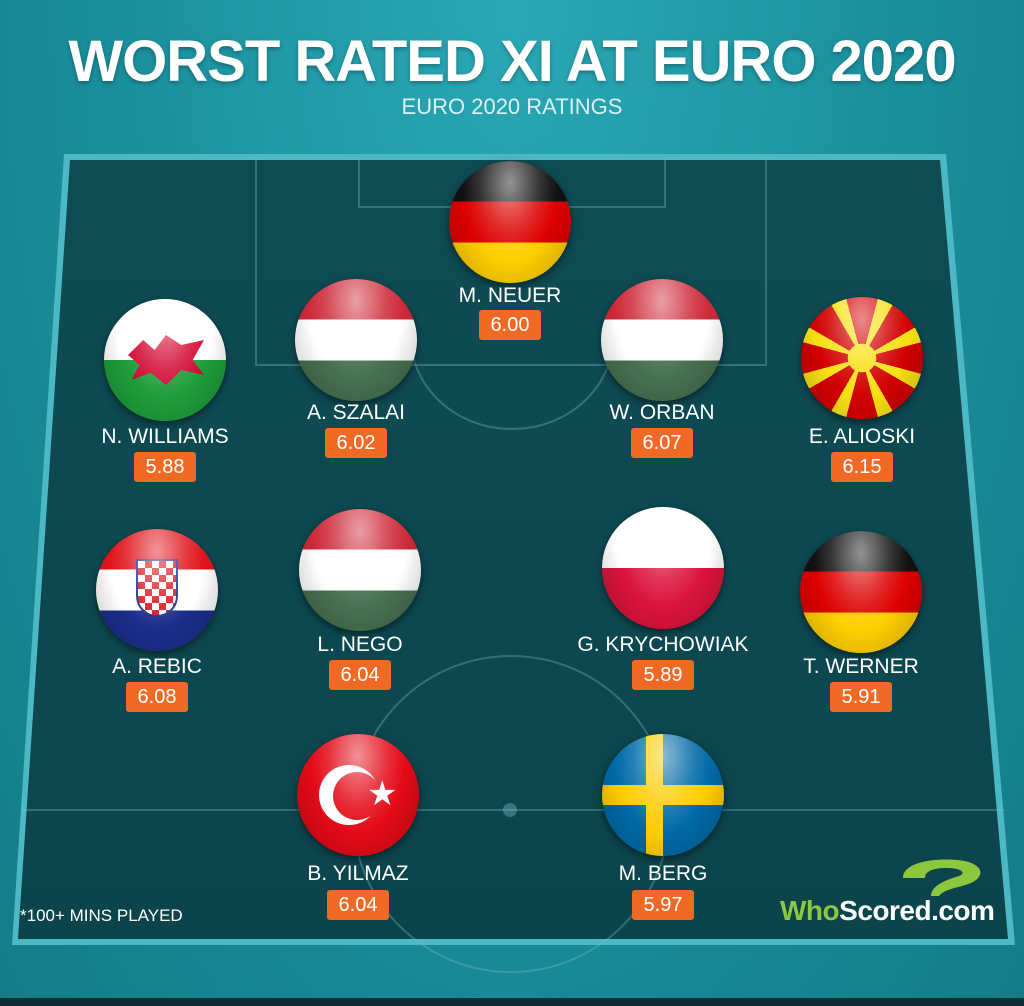 Image resolution: width=1024 pixels, height=1006 pixels. I want to click on north-macedonia-flag-icon, so click(862, 358).